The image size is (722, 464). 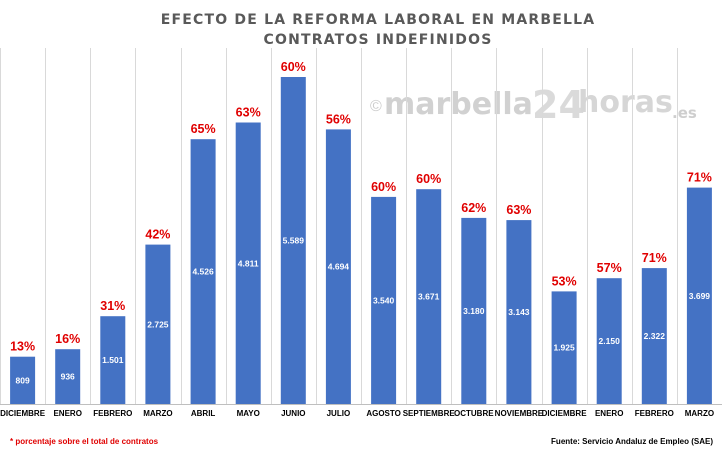 I want to click on value-label: 4.694, so click(x=339, y=267).